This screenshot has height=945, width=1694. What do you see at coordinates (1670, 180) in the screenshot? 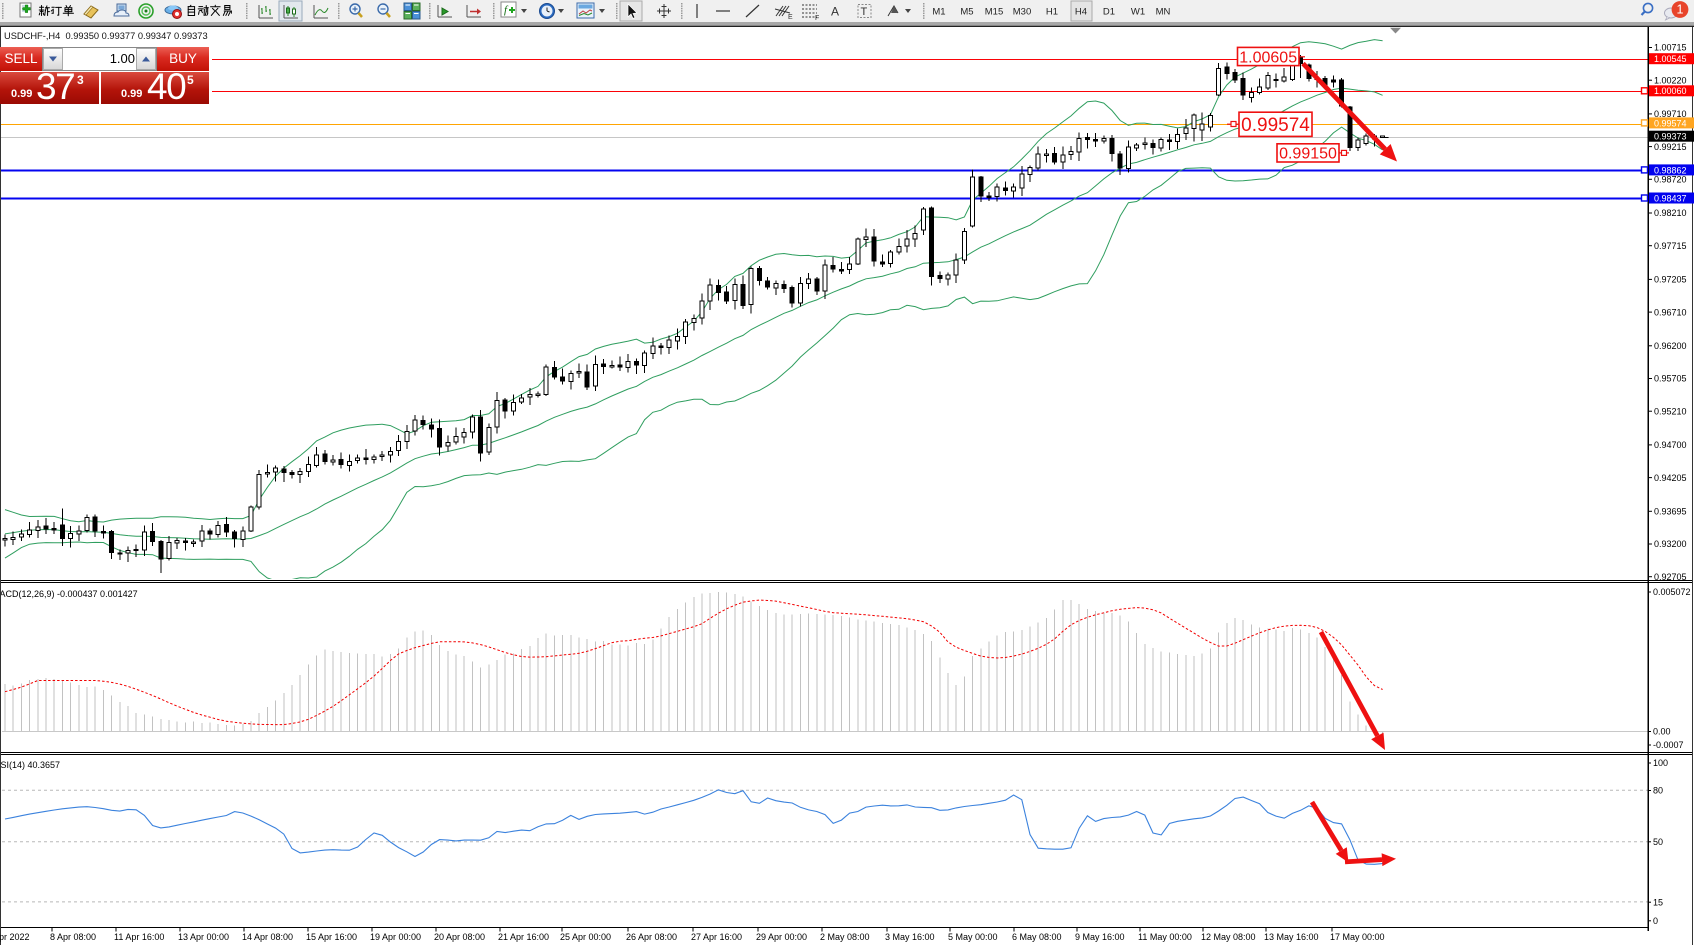
I see `svg-text: 0.98720` at bounding box center [1670, 180].